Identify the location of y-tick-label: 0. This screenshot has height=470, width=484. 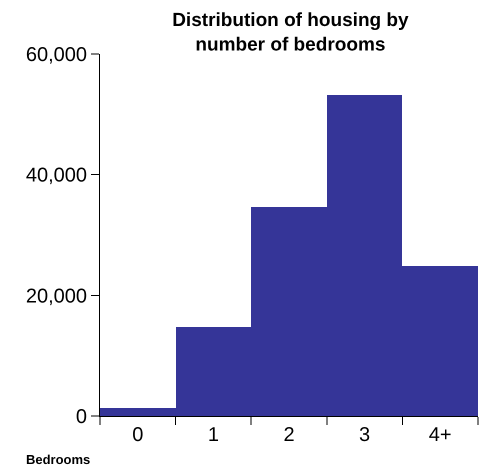
(81, 417).